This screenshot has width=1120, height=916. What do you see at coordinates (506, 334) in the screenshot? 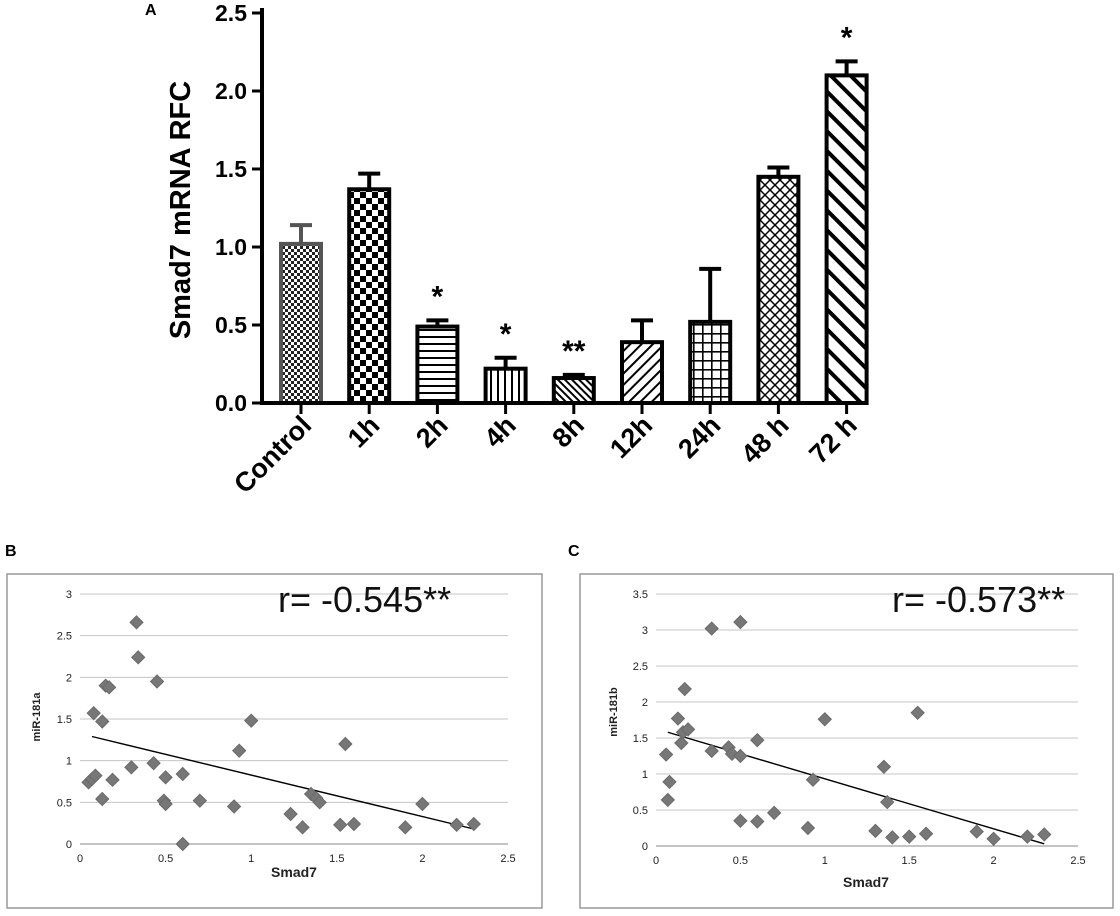
I see `significance-label-3: *` at bounding box center [506, 334].